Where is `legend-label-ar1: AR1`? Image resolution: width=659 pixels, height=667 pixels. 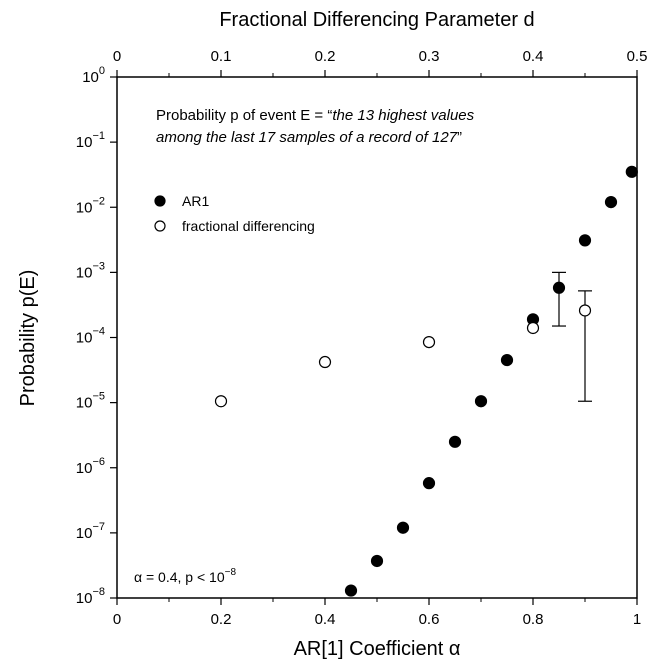 legend-label-ar1: AR1 is located at coordinates (195, 201).